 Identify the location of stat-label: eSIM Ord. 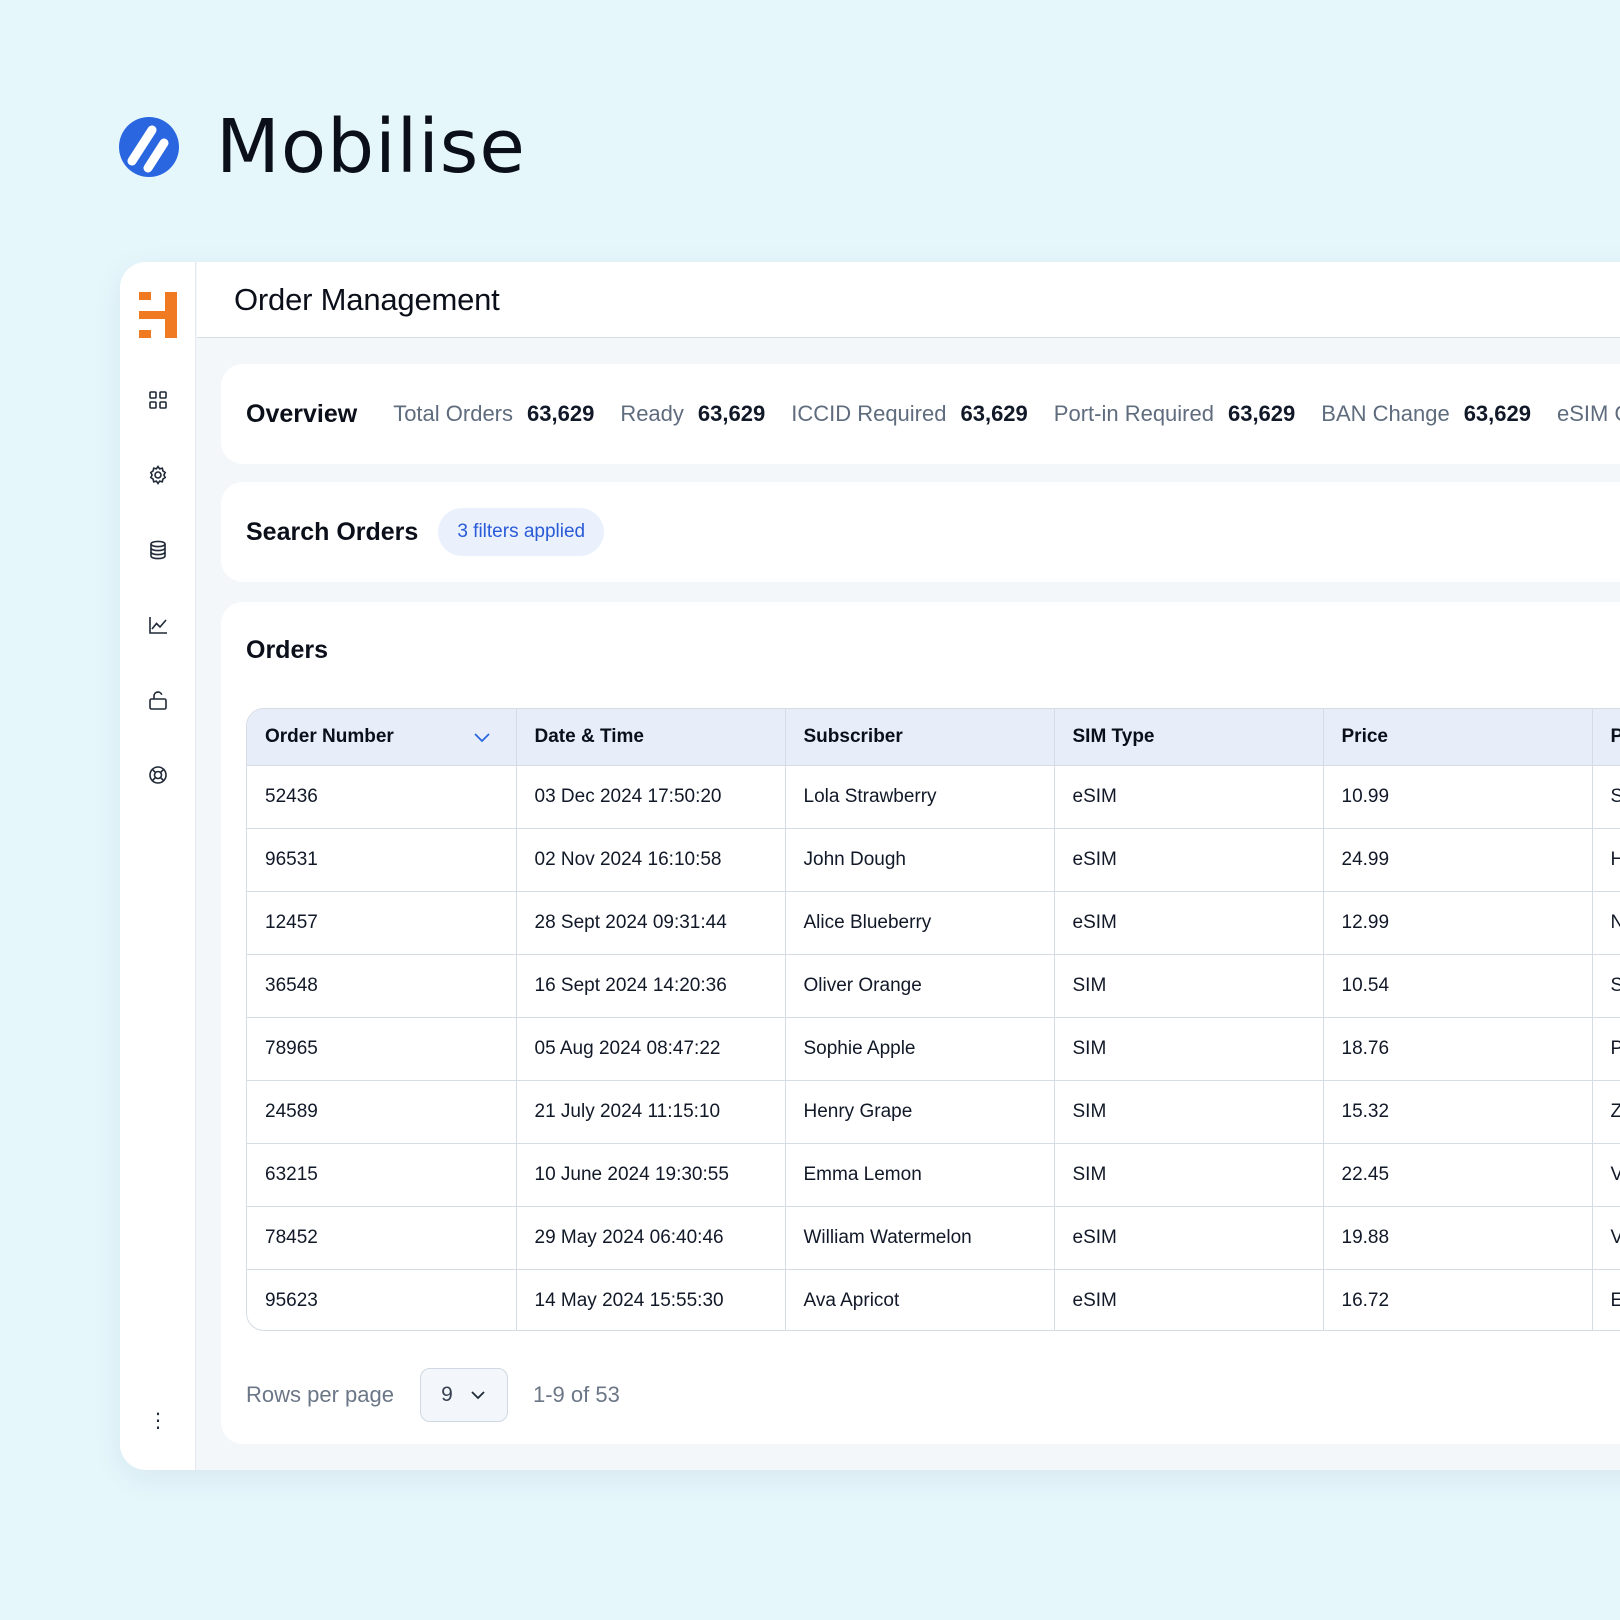
(1588, 413).